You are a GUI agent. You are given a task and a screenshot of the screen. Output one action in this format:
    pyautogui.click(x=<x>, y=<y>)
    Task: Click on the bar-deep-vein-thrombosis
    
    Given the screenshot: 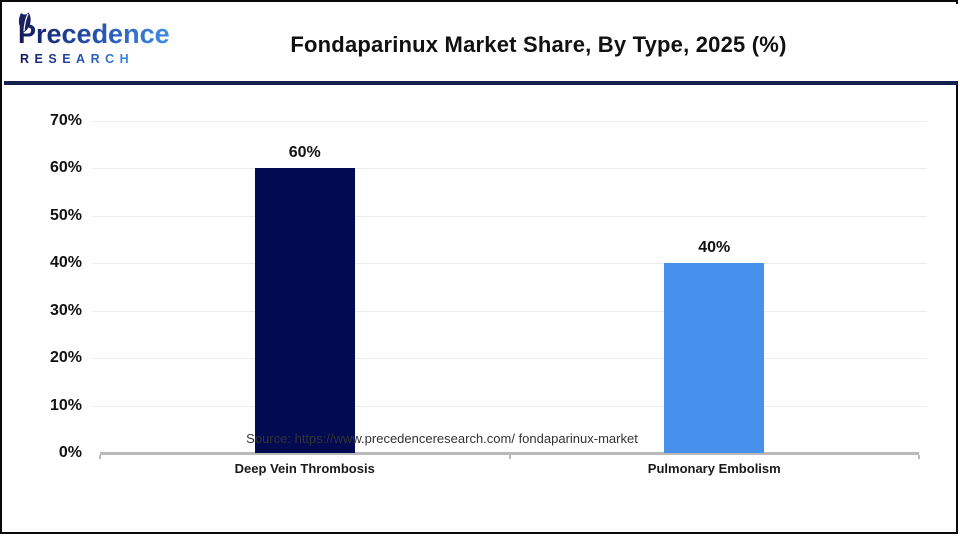 What is the action you would take?
    pyautogui.click(x=304, y=310)
    